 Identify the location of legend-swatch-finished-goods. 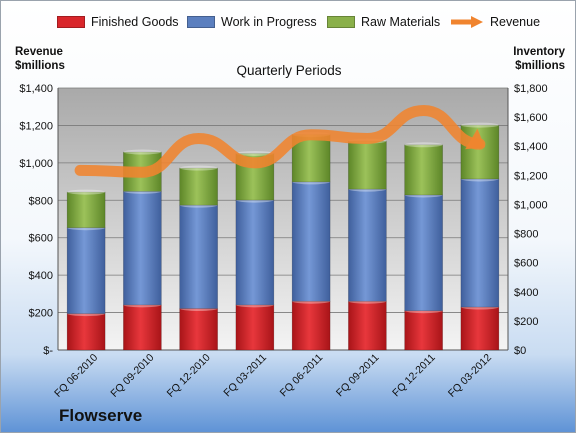
(71, 22).